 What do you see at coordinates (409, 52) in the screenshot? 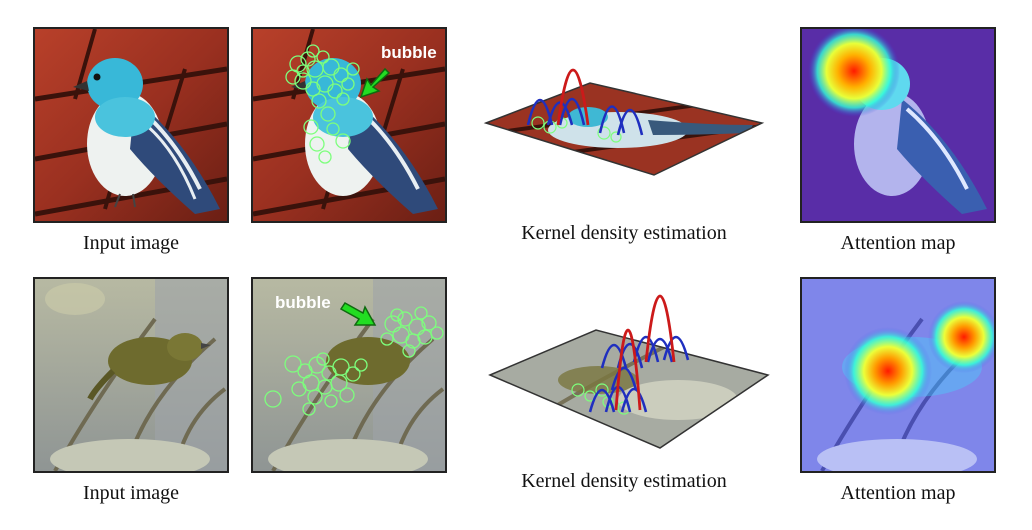
I see `bubble-label-1: bubble` at bounding box center [409, 52].